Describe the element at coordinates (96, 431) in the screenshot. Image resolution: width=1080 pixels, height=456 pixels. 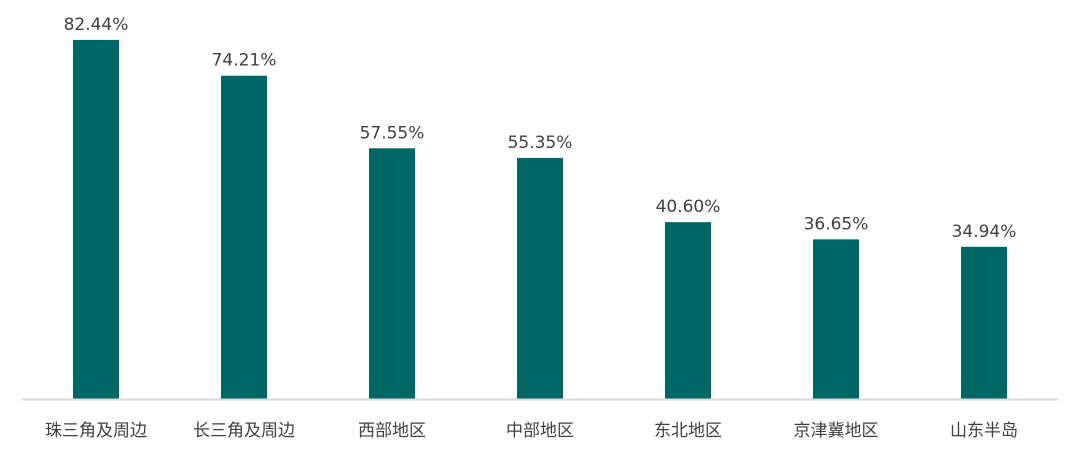
I see `category-label: 珠三角及周边` at that location.